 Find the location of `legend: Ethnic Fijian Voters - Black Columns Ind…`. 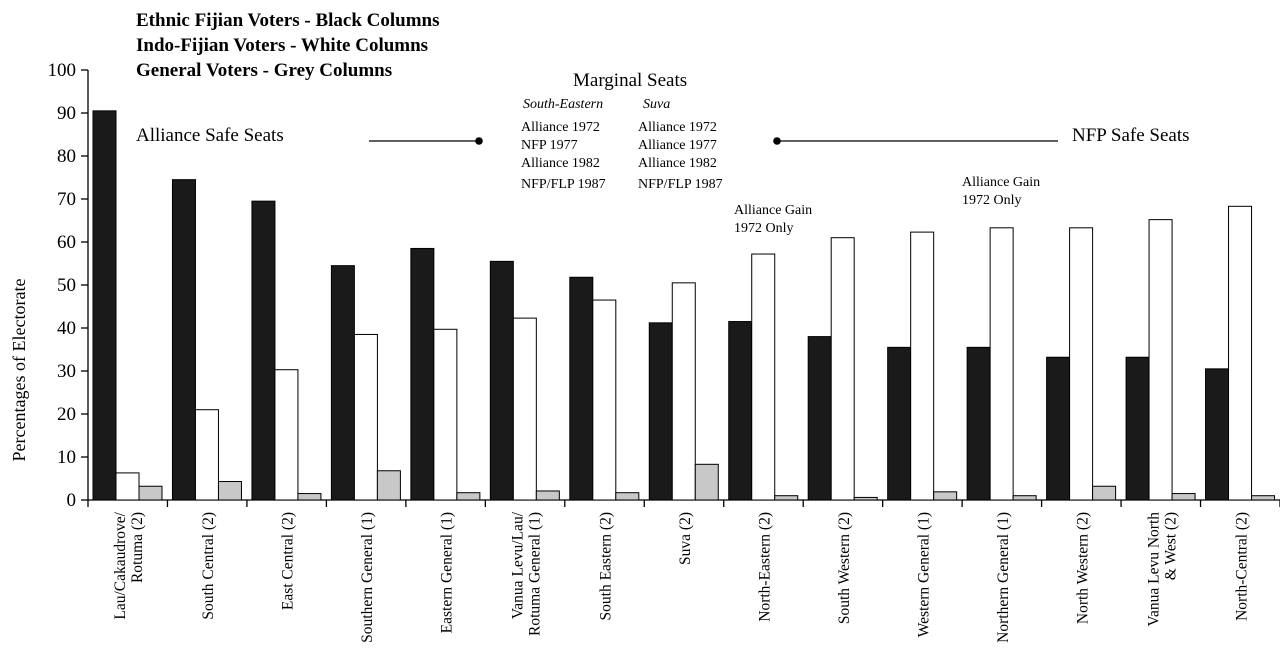

legend: Ethnic Fijian Voters - Black Columns Ind… is located at coordinates (288, 45).